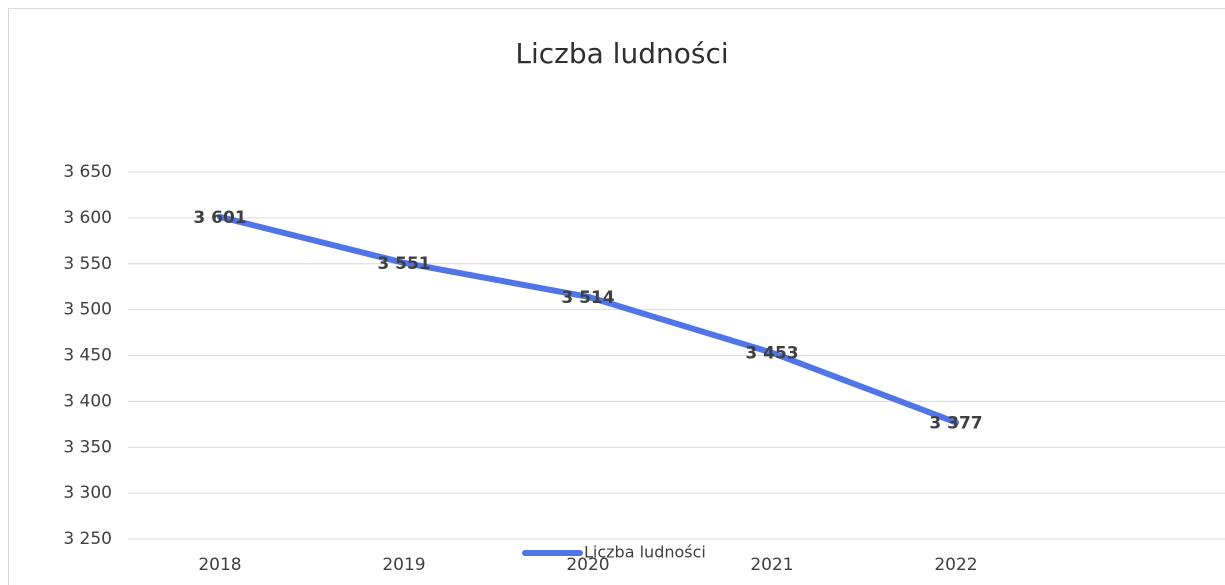  I want to click on y-tick-label: 3 550, so click(87, 264).